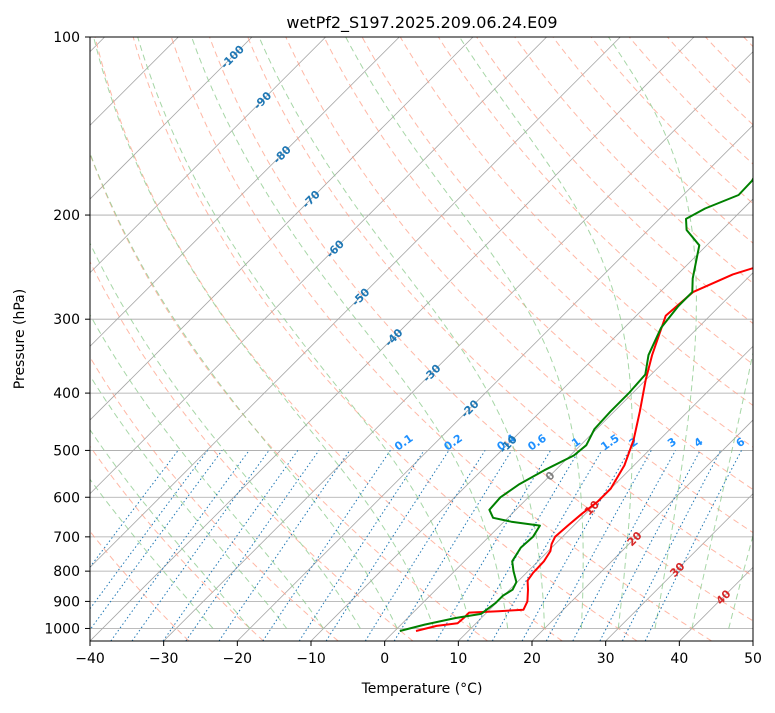 Image resolution: width=775 pixels, height=713 pixels. I want to click on y-tick-label: 800, so click(66, 572).